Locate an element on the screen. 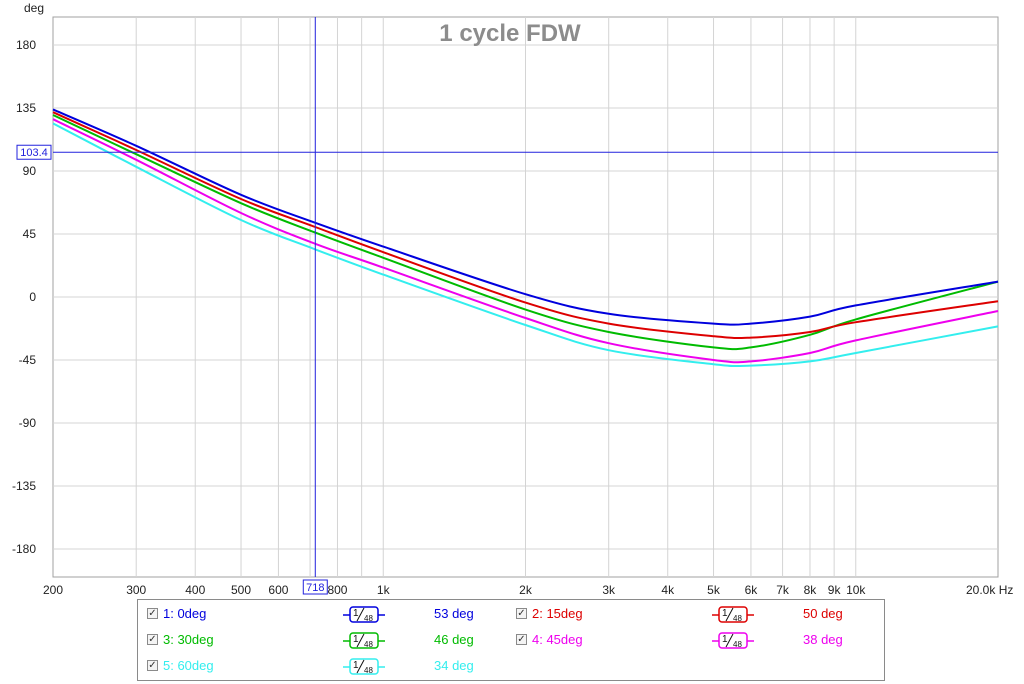 The image size is (1024, 684). cursor-y-label: 103.4 is located at coordinates (34, 153).